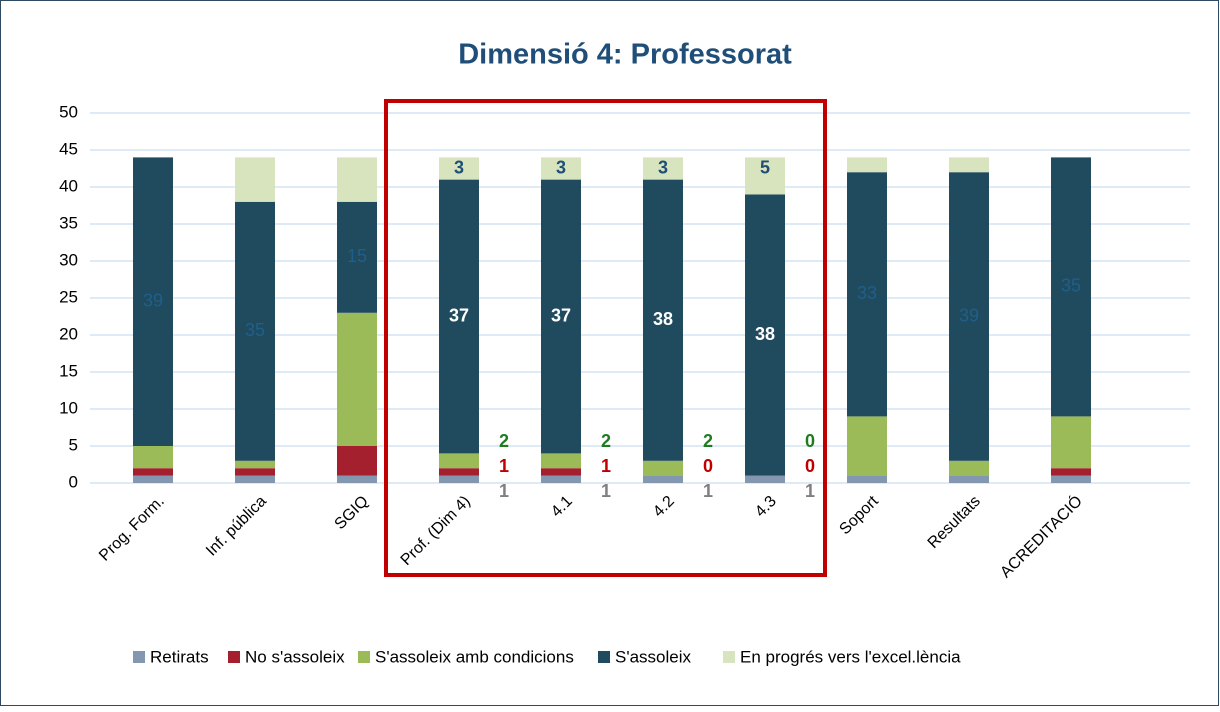 The image size is (1220, 712). I want to click on y-tick-label: 30, so click(68, 259).